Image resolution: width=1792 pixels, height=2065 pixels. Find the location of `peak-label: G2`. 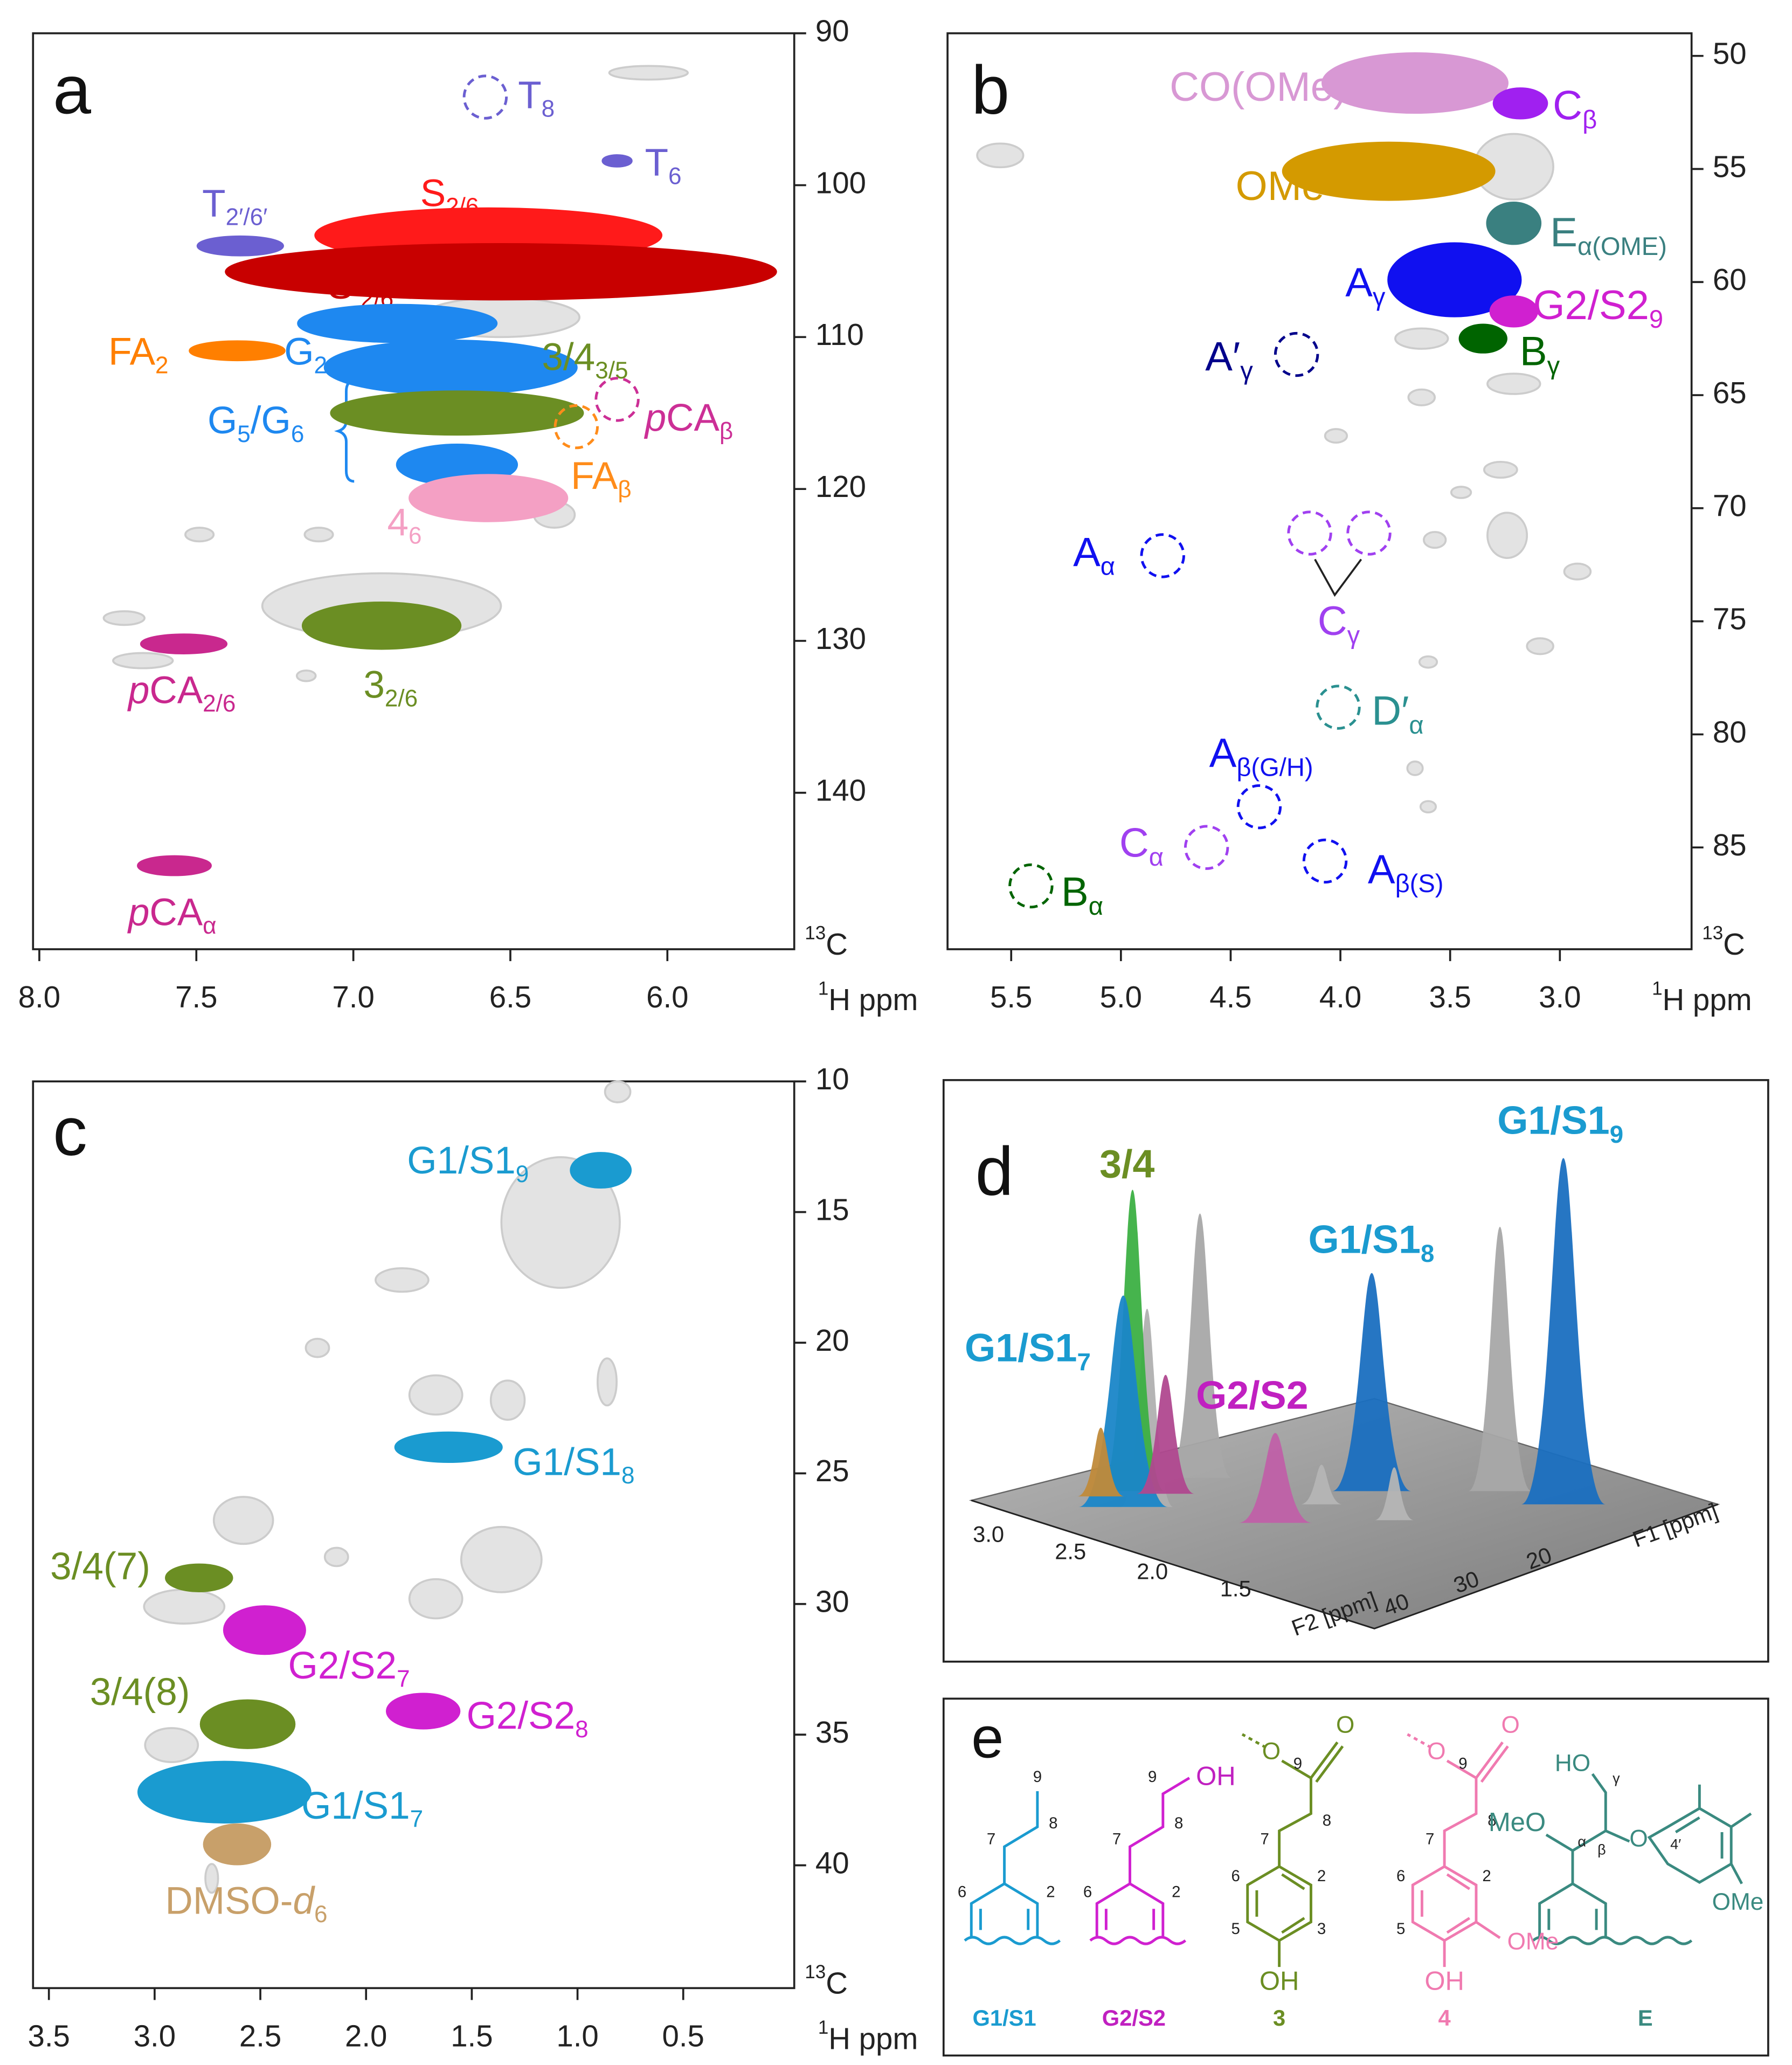

peak-label: G2 is located at coordinates (305, 354).